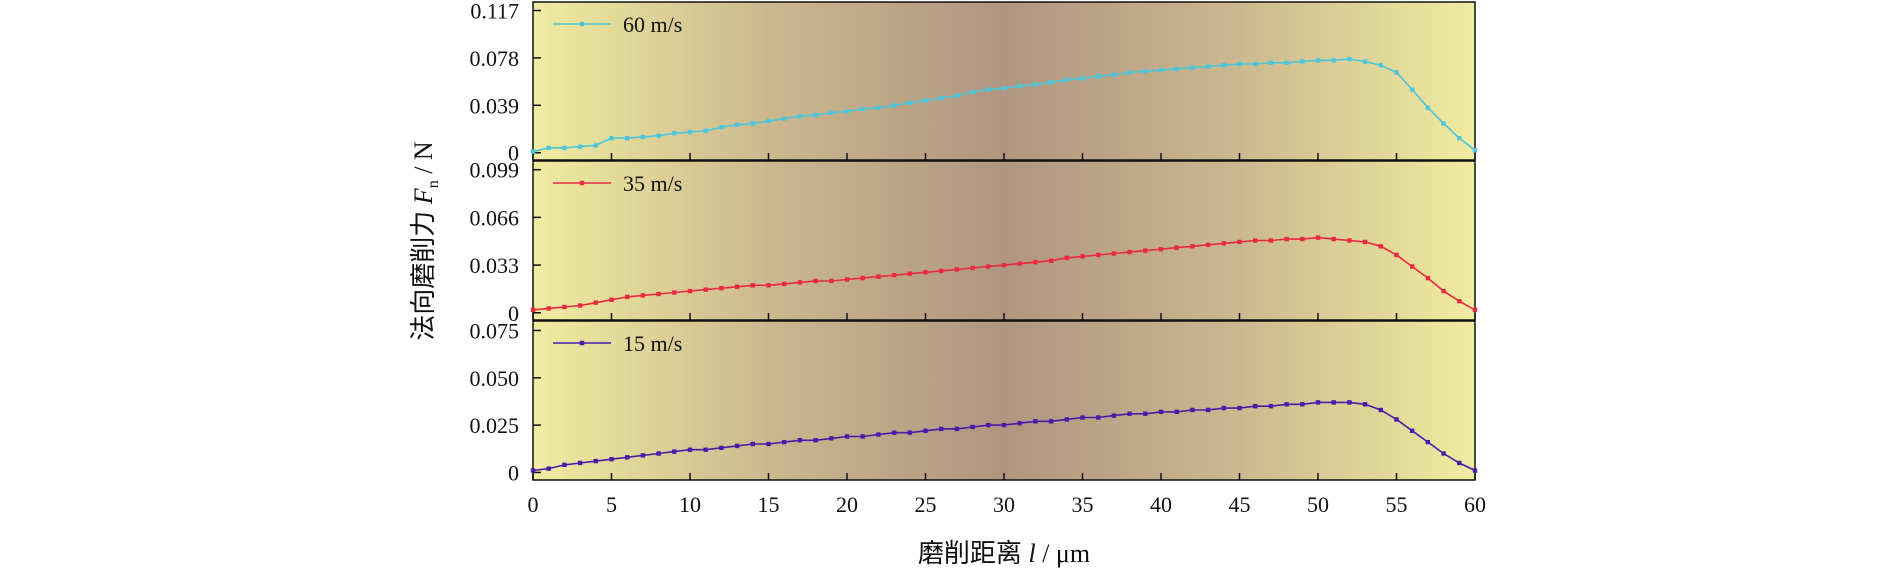  What do you see at coordinates (652, 183) in the screenshot?
I see `legend-label: 35 m/s` at bounding box center [652, 183].